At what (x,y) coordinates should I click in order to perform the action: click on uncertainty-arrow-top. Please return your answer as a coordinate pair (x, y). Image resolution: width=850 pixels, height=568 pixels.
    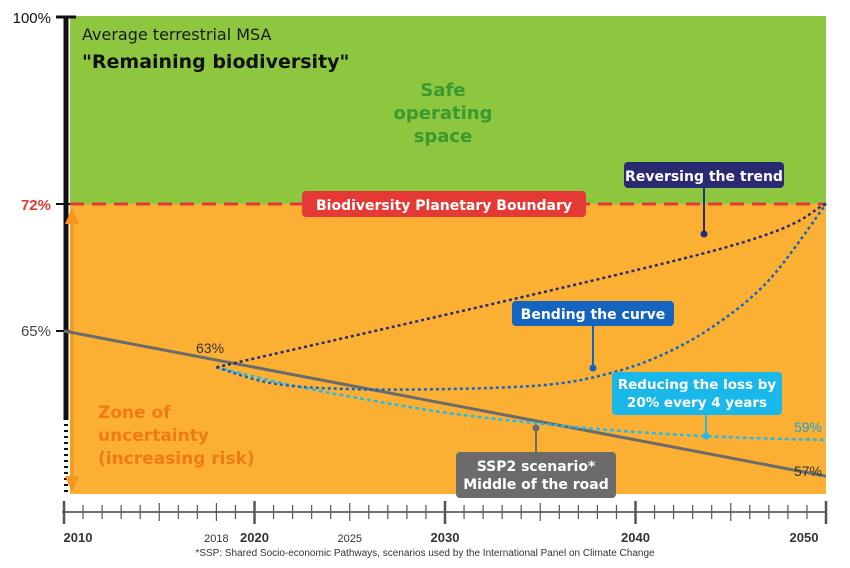
    Looking at the image, I should click on (72, 216).